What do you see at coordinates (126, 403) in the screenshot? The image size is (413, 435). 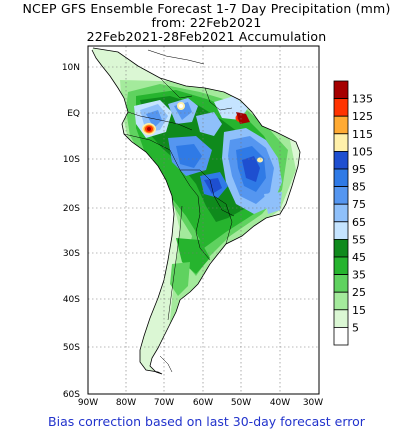 I see `lon-label-80w: 80W` at bounding box center [126, 403].